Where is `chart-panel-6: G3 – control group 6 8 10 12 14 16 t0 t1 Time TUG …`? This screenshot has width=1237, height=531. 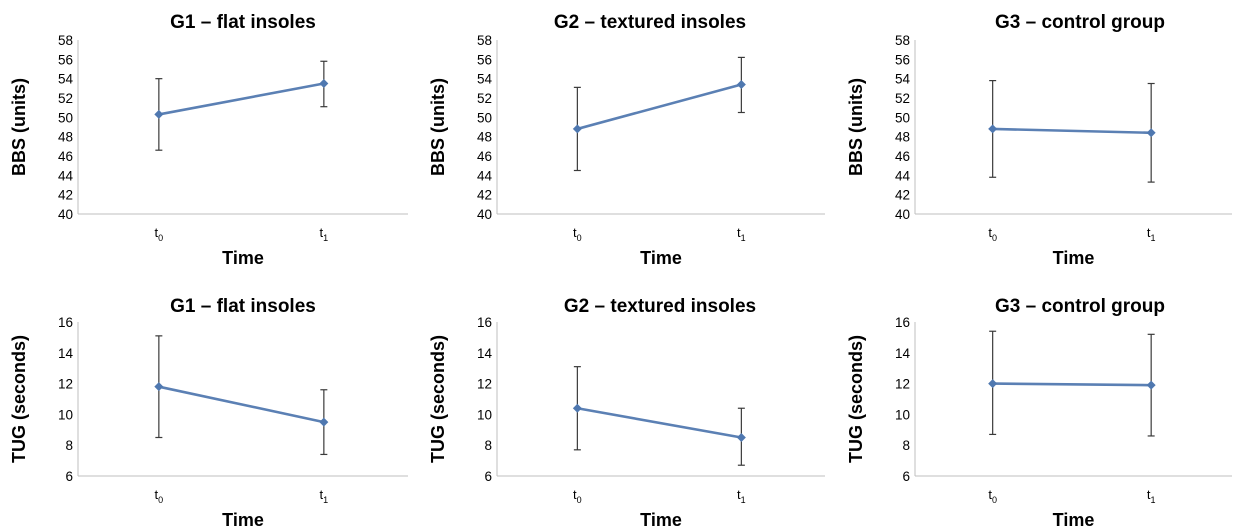
chart-panel-6: G3 – control group 6 8 10 12 14 16 t0 t1 Time TUG … is located at coordinates (1039, 413).